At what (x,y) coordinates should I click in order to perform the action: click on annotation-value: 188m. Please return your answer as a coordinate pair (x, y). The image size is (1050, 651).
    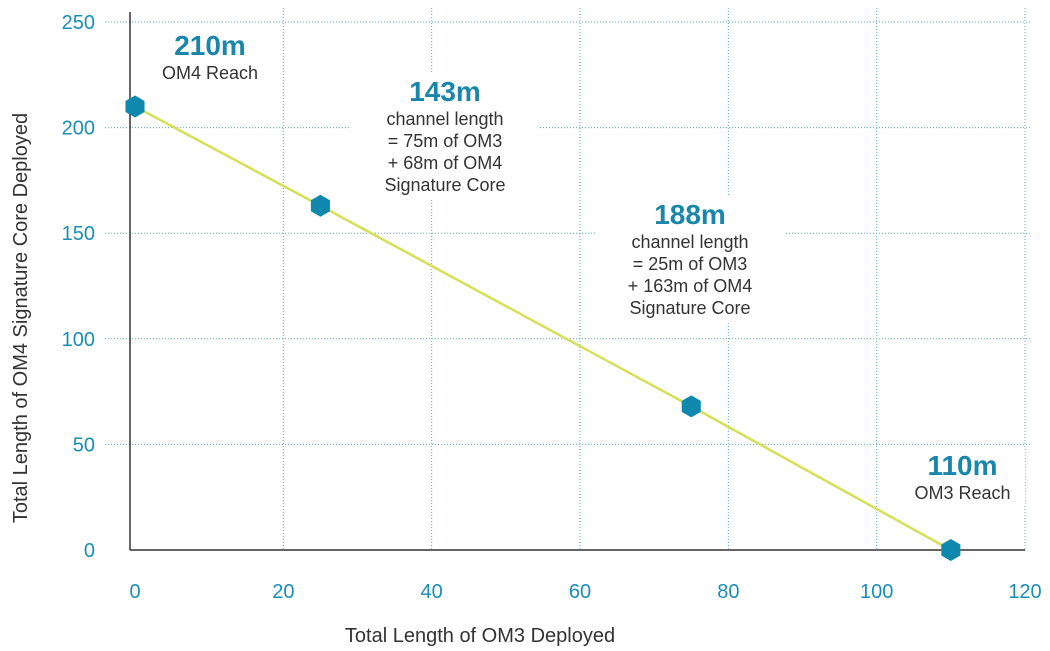
    Looking at the image, I should click on (690, 214).